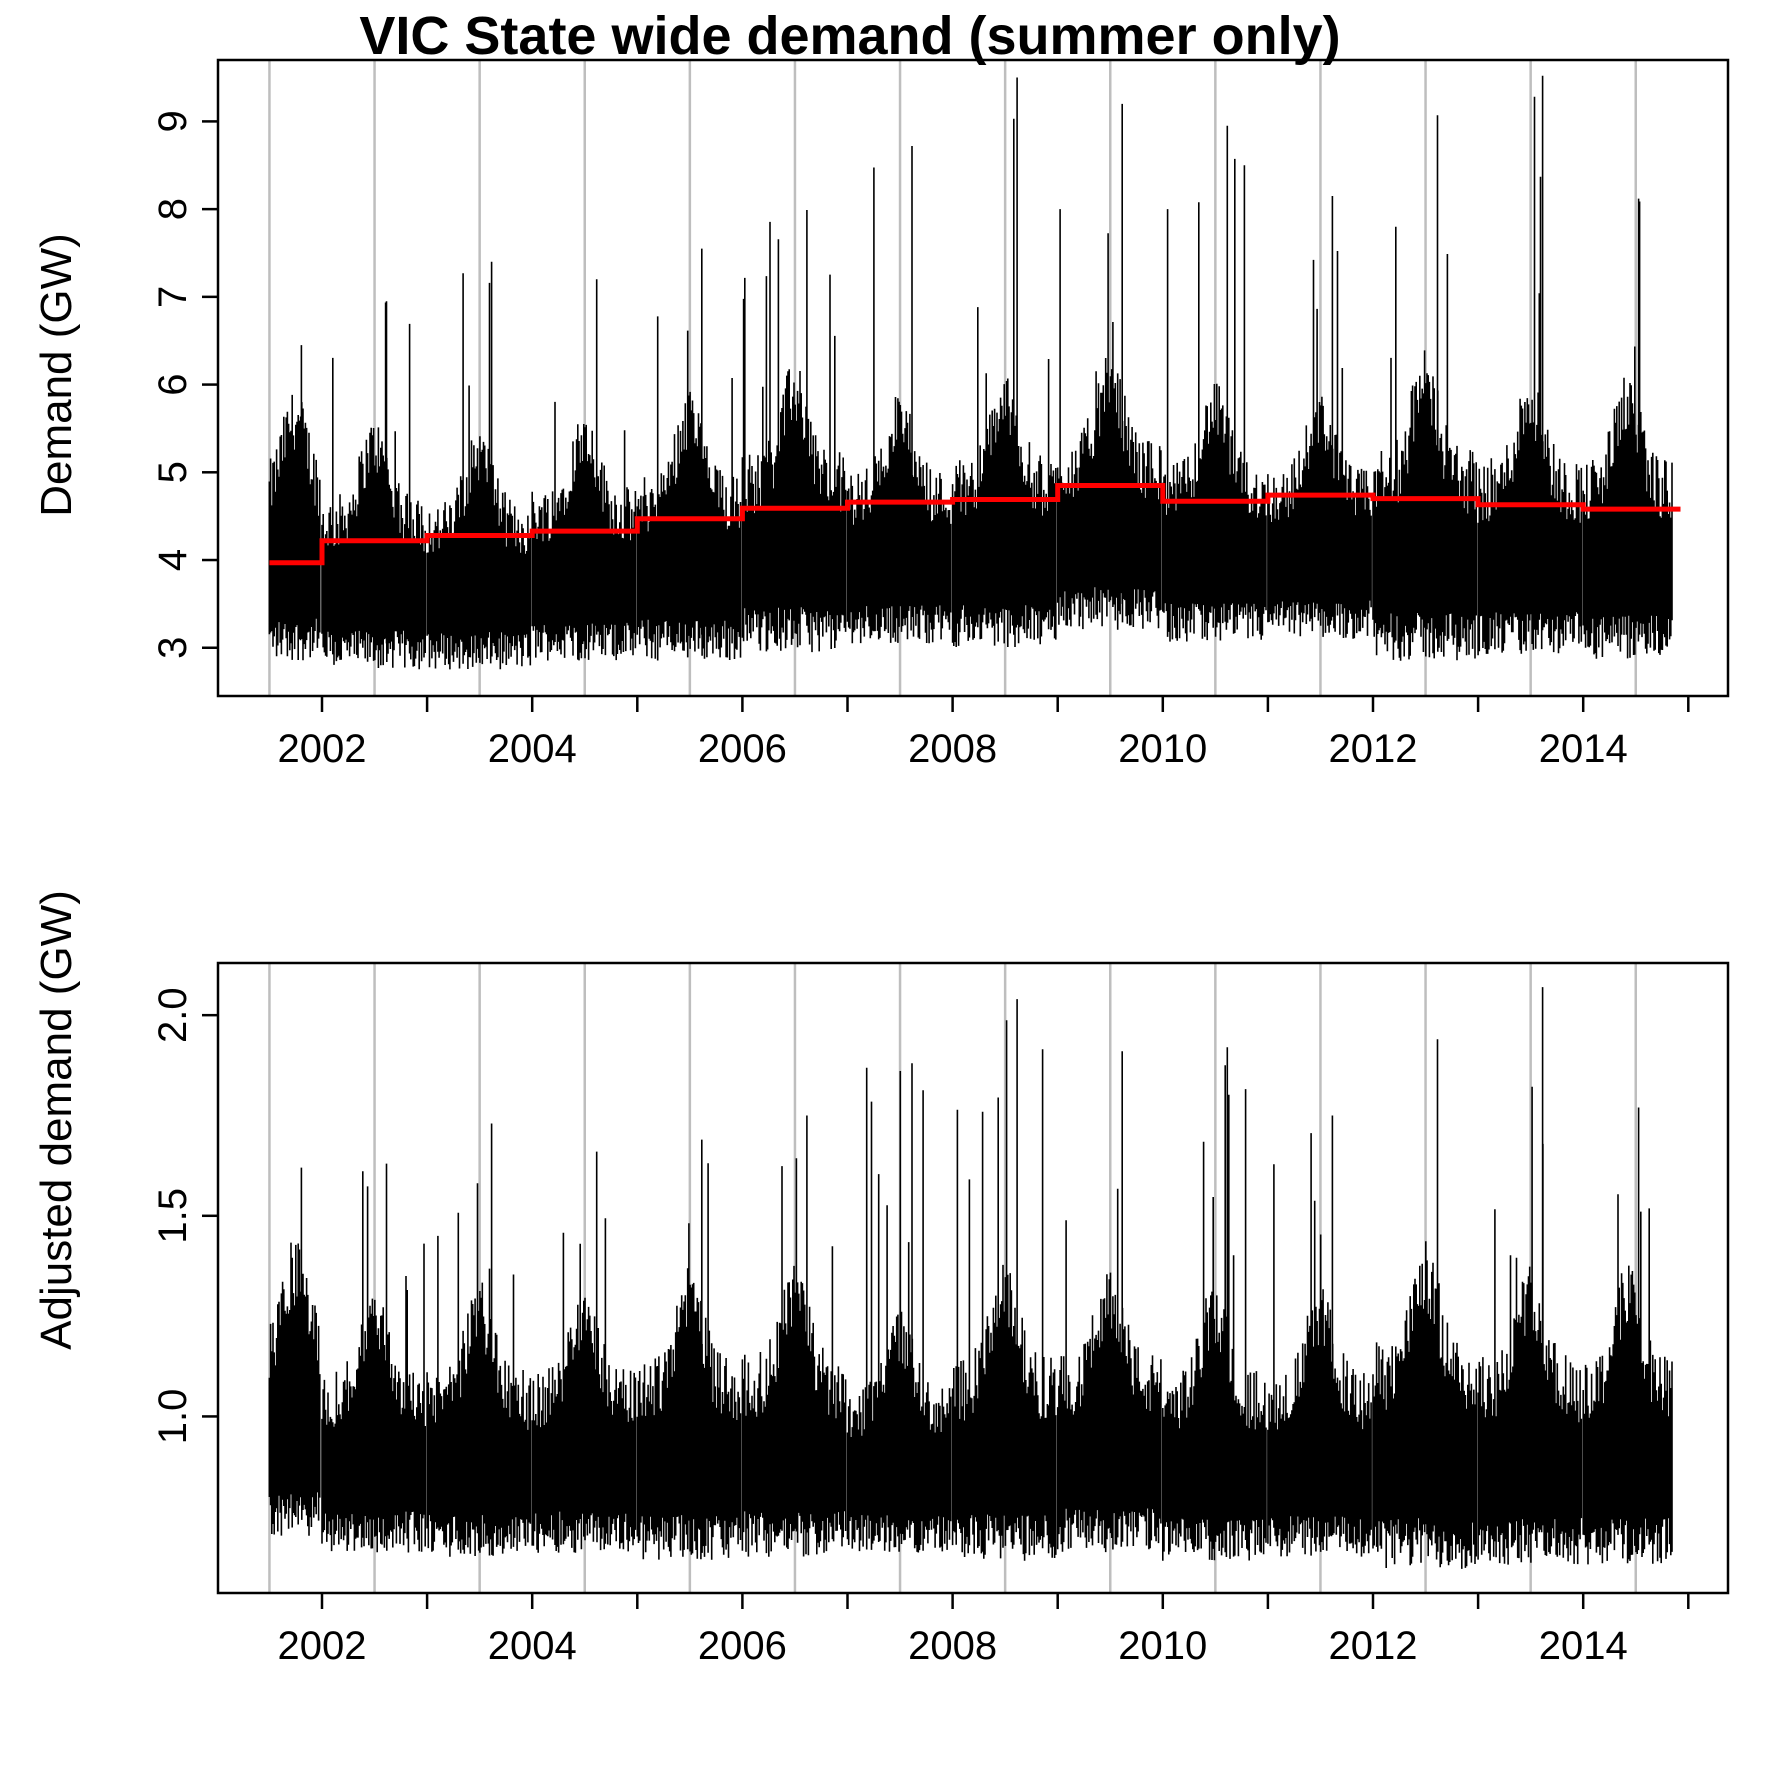 This screenshot has width=1771, height=1771. Describe the element at coordinates (173, 1015) in the screenshot. I see `y-tick-label: 2.0` at that location.